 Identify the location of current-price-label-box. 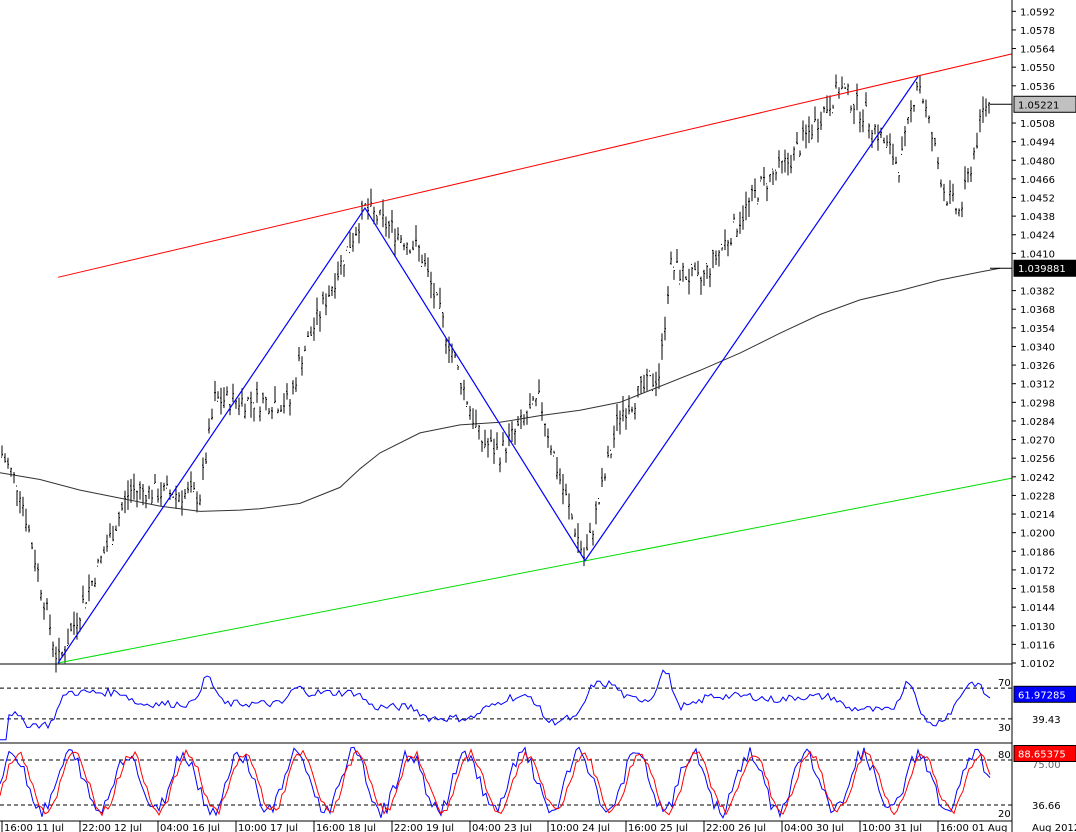
(1044, 104).